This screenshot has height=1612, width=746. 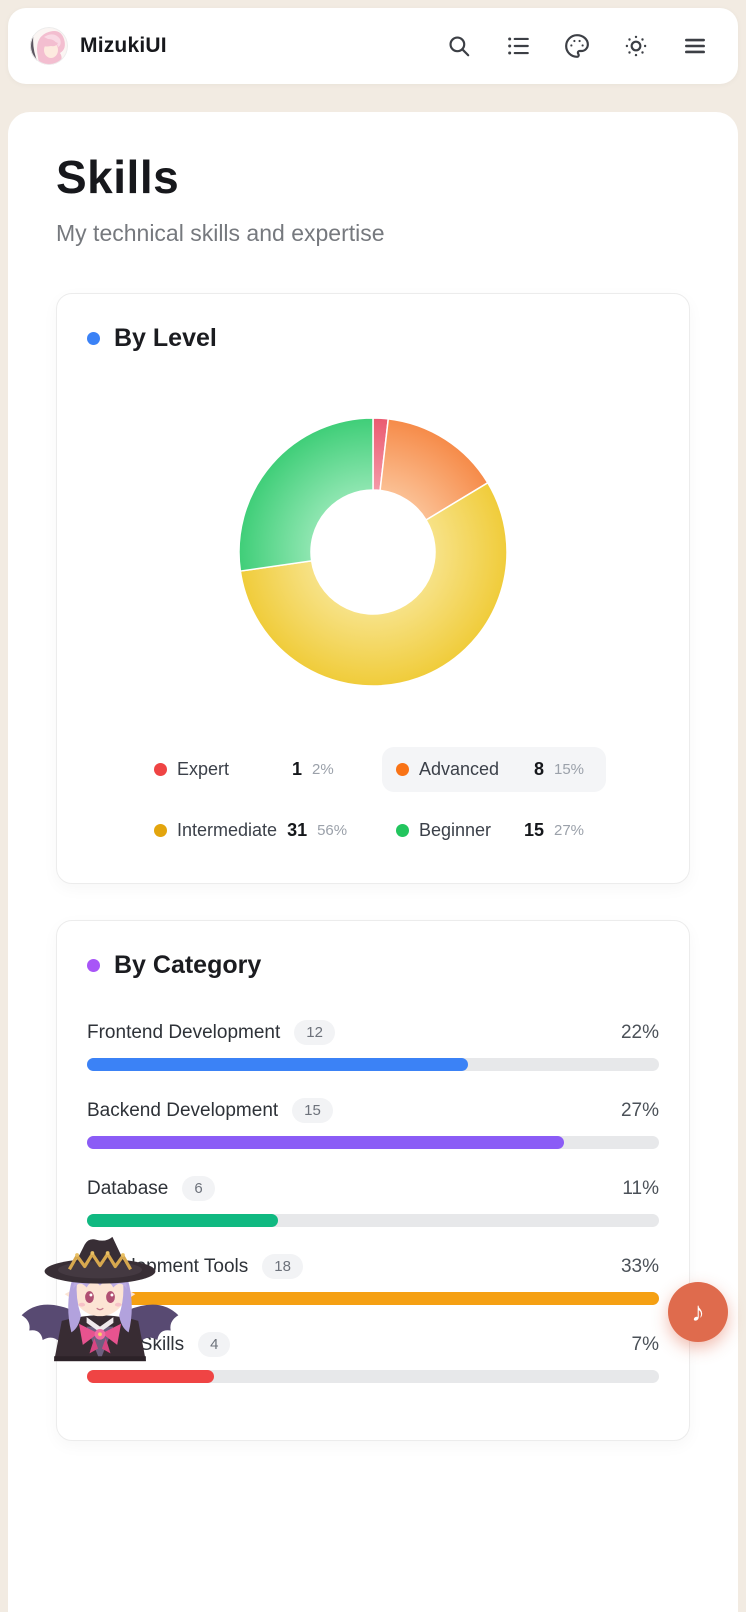 I want to click on mascot-widget, so click(x=100, y=1298).